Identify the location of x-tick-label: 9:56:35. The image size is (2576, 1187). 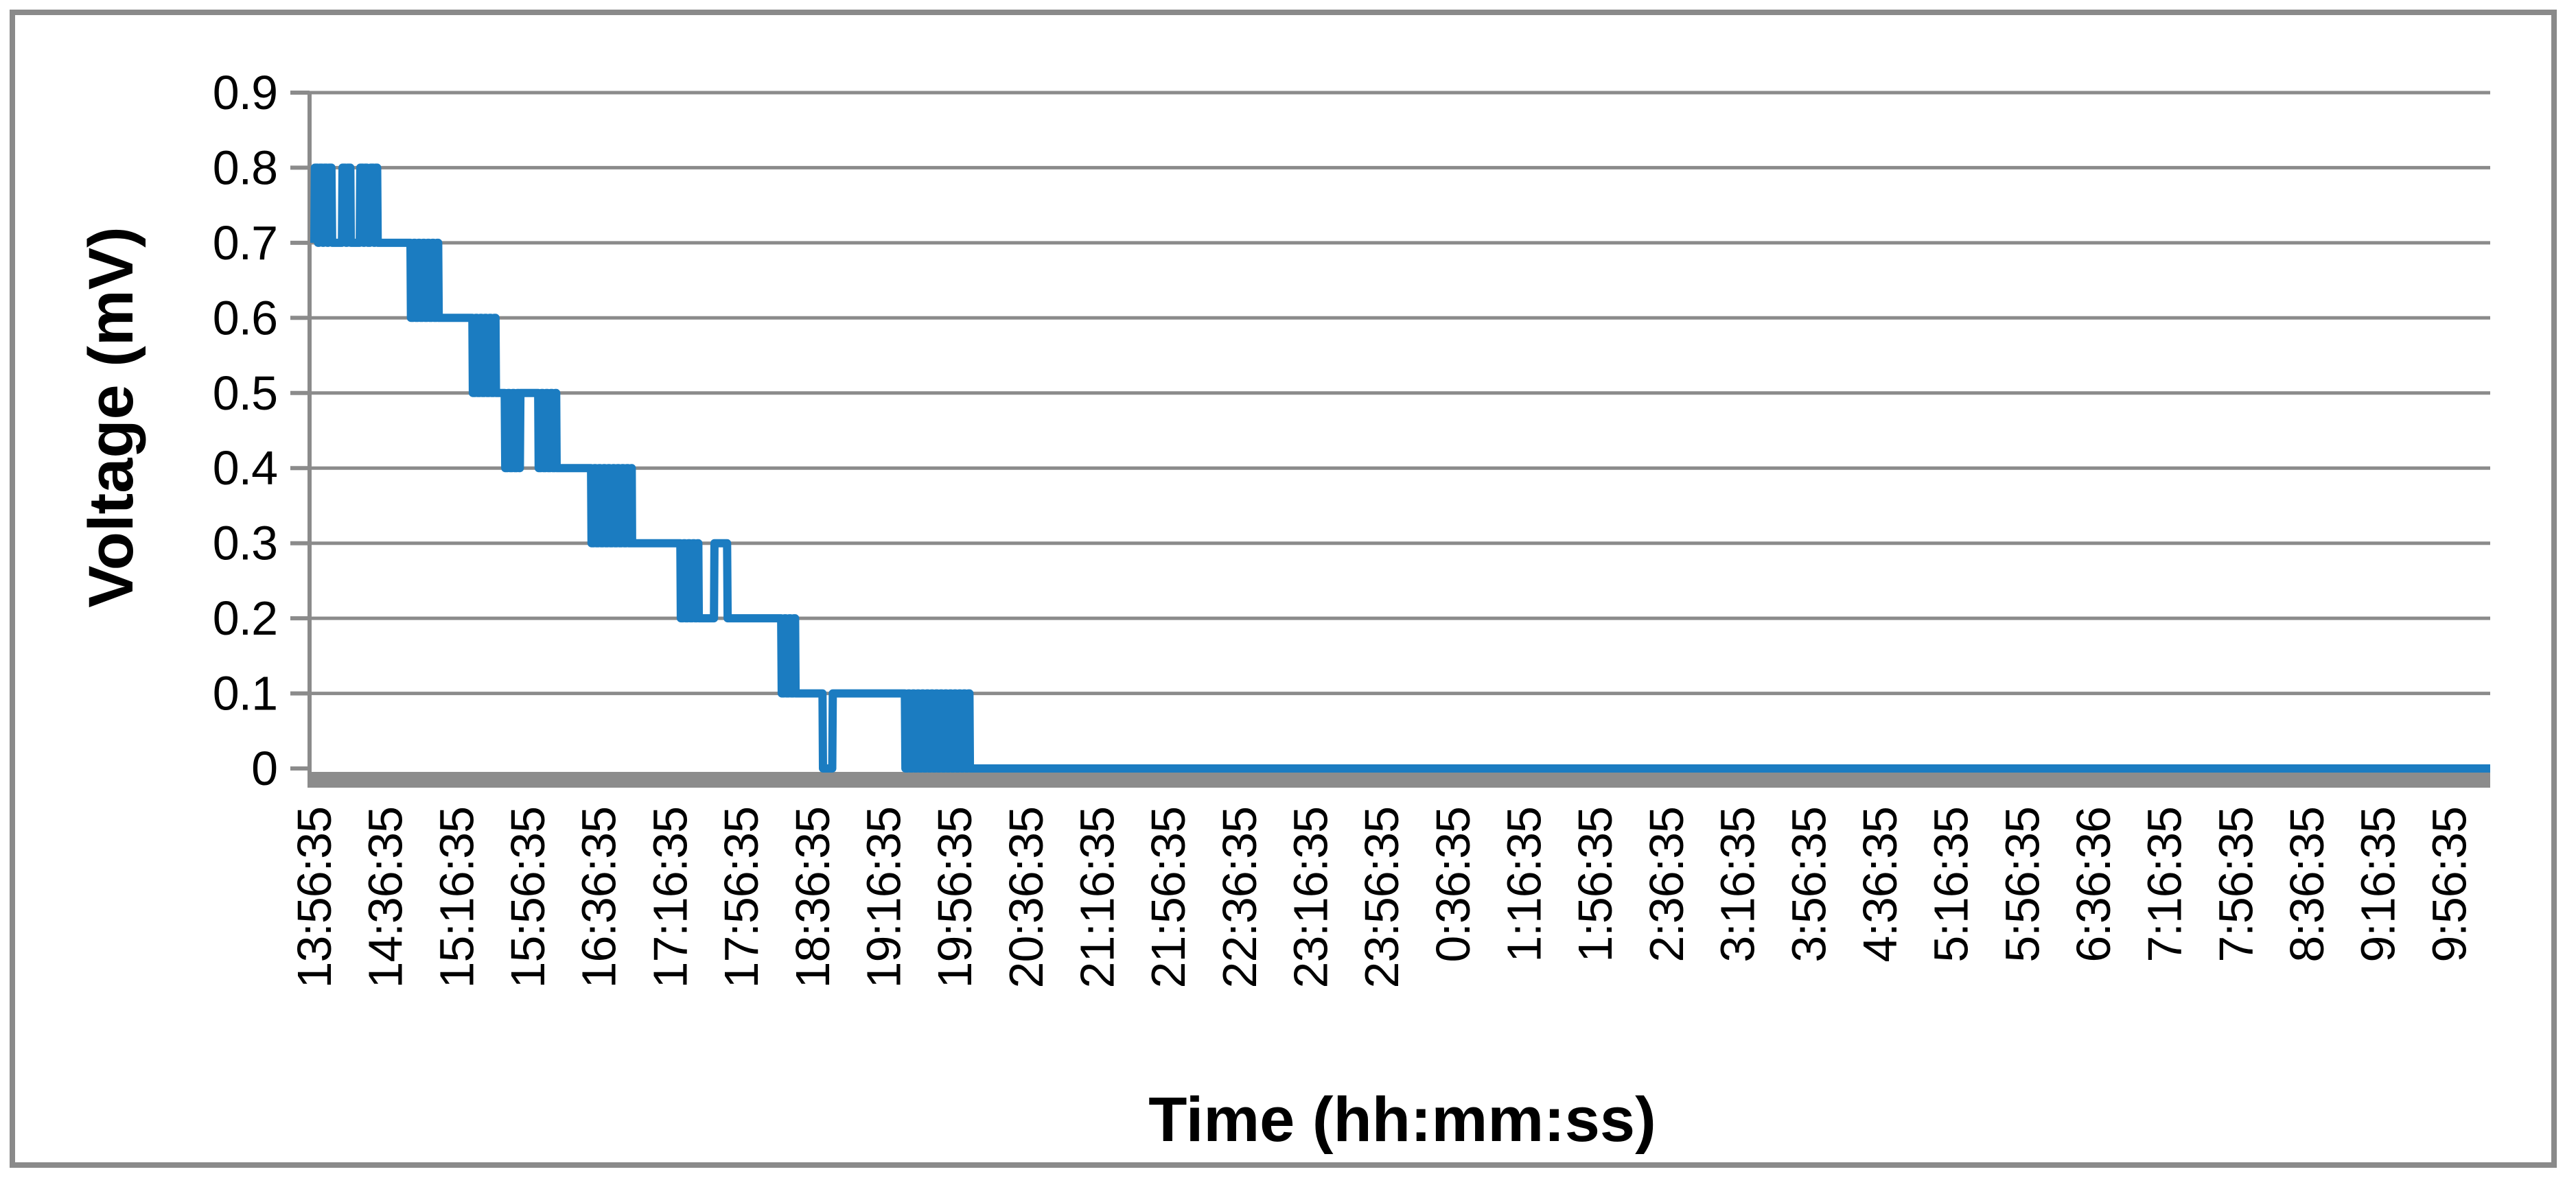
(2449, 885).